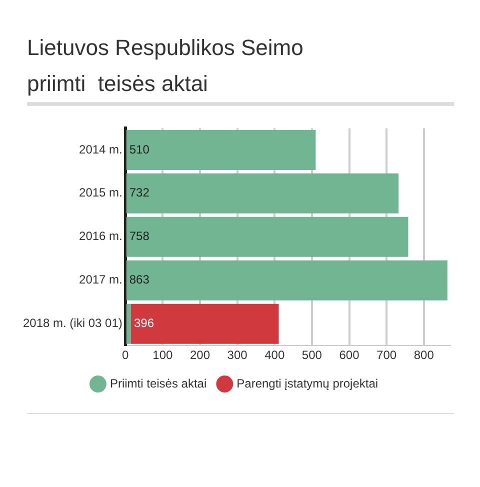 The width and height of the screenshot is (480, 487). What do you see at coordinates (274, 355) in the screenshot?
I see `x-tick-label: 400` at bounding box center [274, 355].